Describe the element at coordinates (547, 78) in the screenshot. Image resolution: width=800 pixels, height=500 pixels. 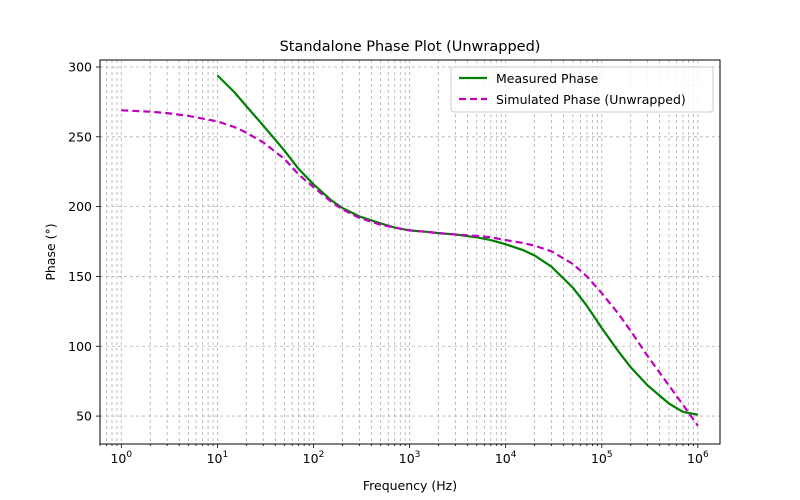
I see `legend-label-measured: Measured Phase` at that location.